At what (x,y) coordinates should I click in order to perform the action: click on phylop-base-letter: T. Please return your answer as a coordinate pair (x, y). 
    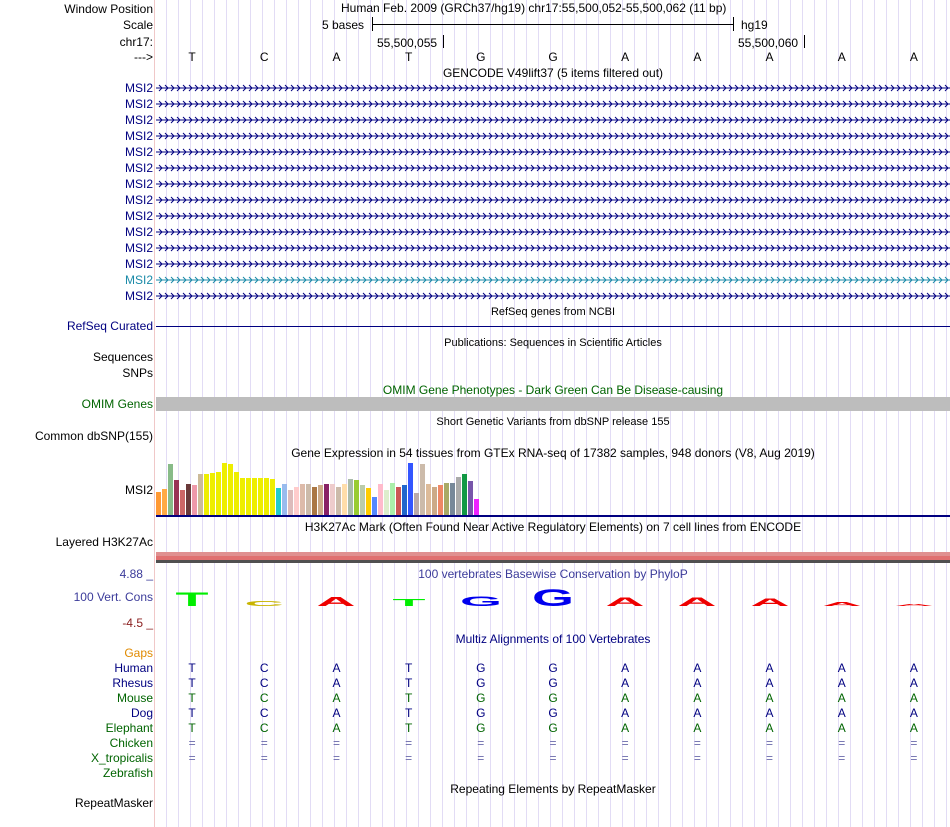
    Looking at the image, I should click on (409, 602).